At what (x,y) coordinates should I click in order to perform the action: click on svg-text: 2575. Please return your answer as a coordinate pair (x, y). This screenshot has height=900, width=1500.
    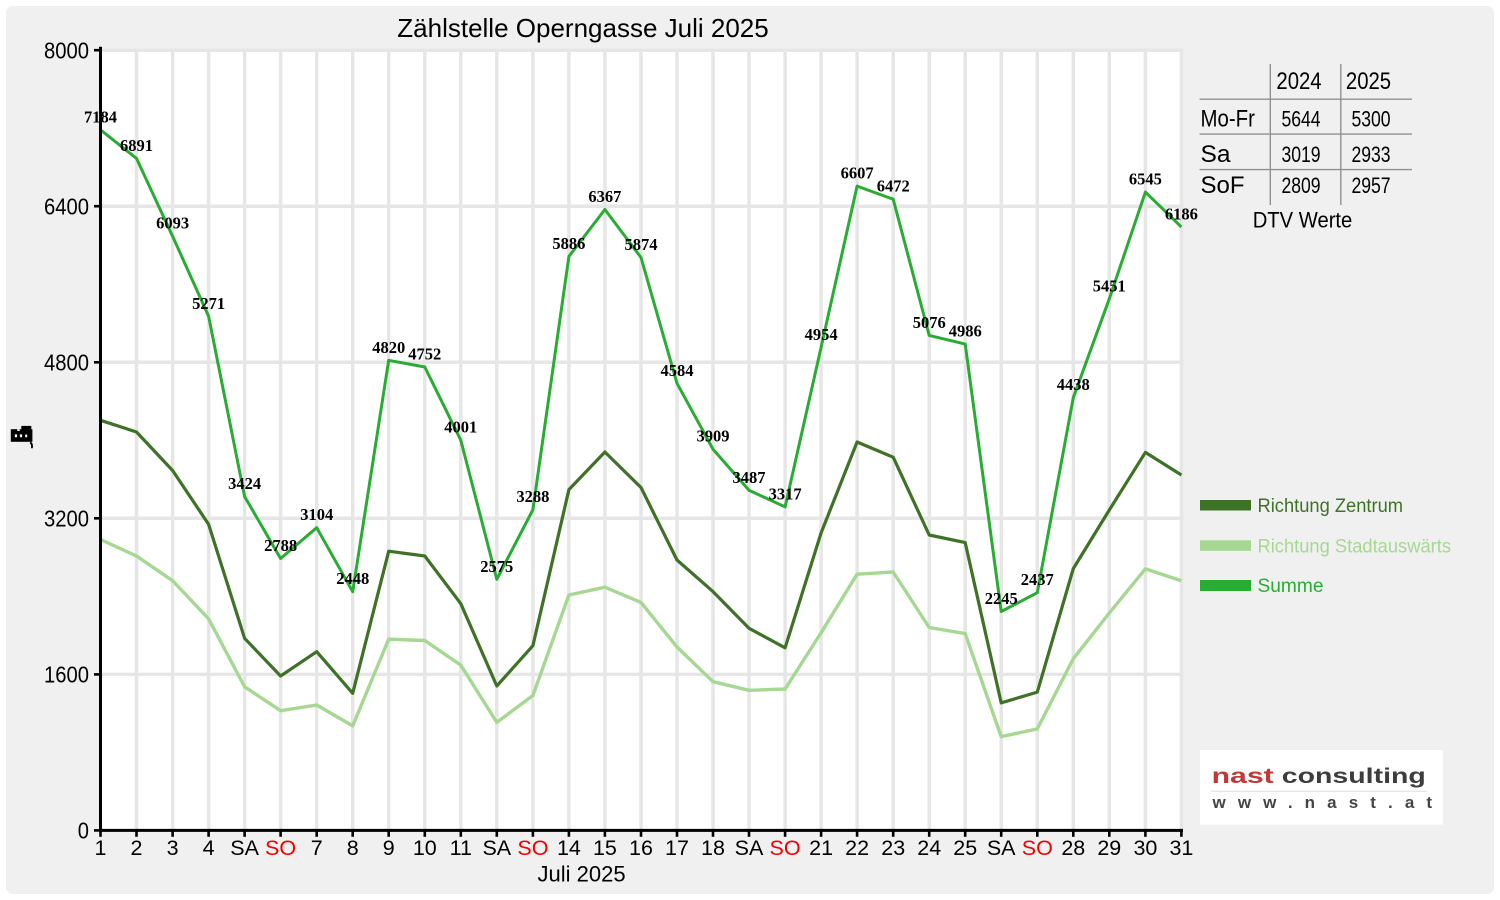
    Looking at the image, I should click on (496, 566).